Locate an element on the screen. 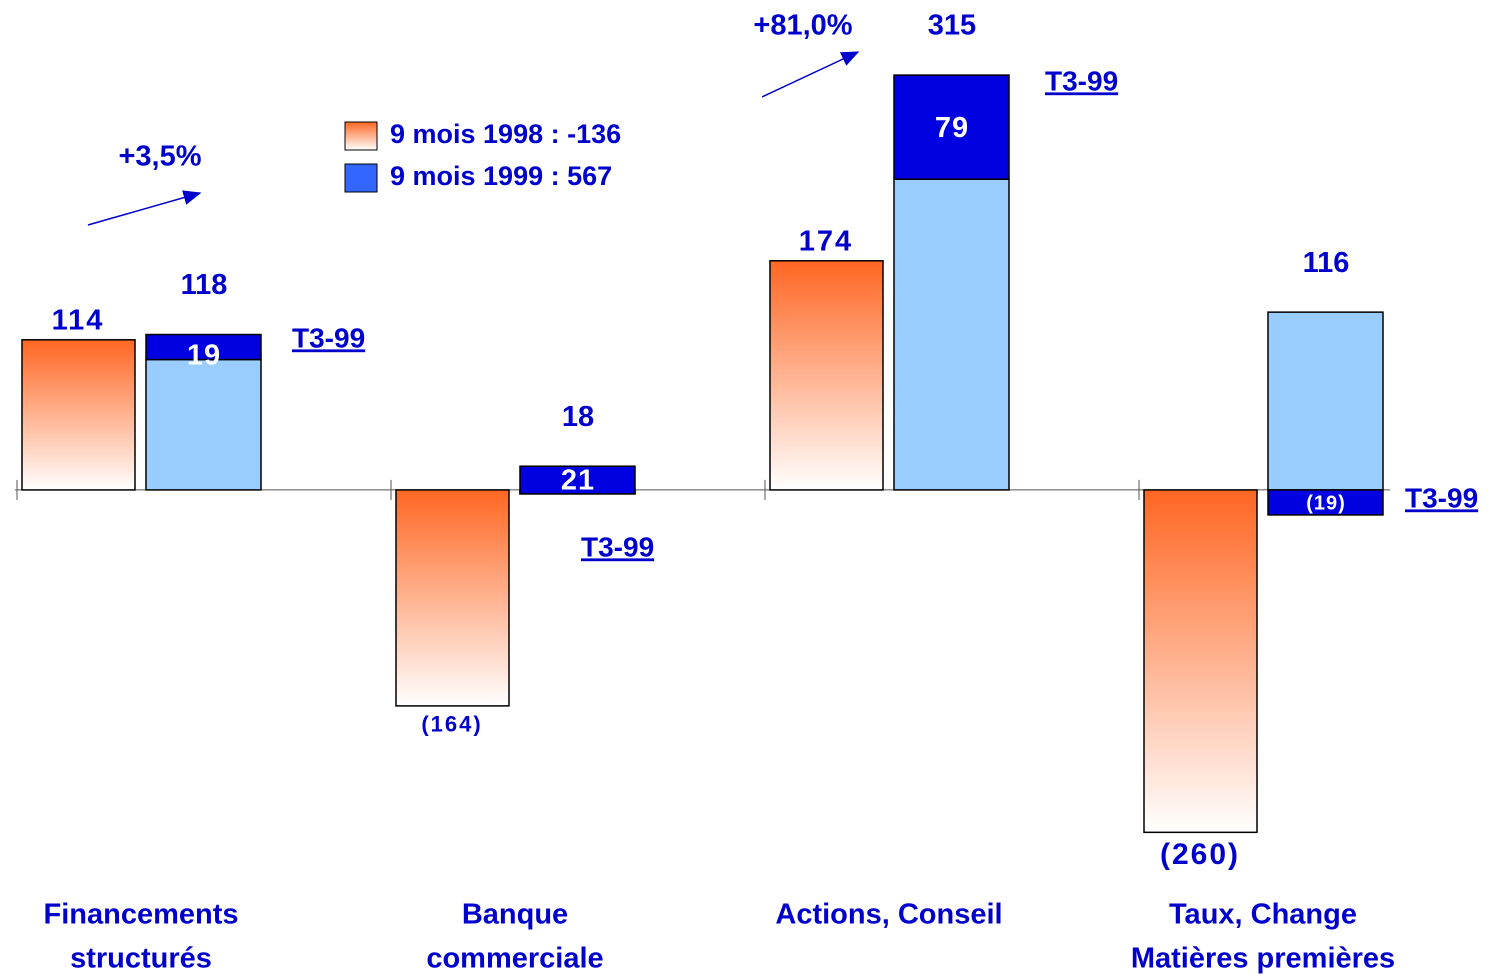 The image size is (1512, 977). data-label: 114 is located at coordinates (78, 320).